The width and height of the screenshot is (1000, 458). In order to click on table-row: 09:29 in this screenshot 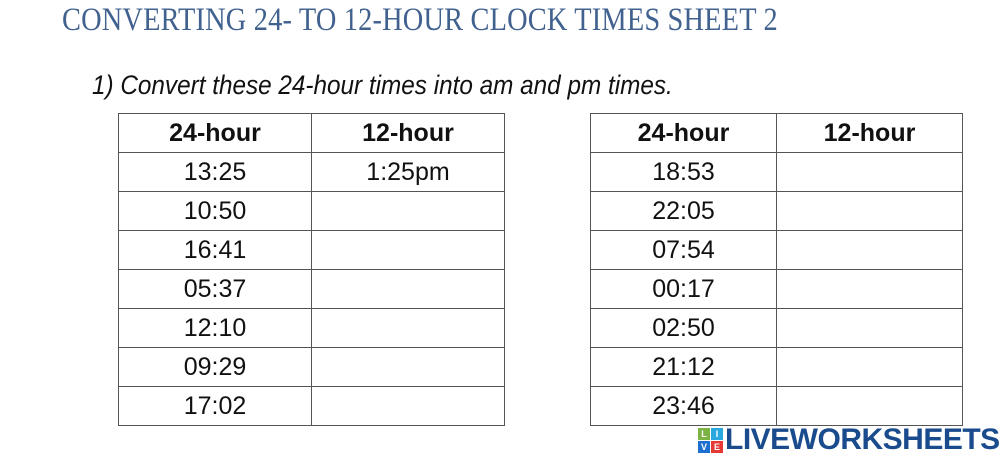, I will do `click(311, 367)`.